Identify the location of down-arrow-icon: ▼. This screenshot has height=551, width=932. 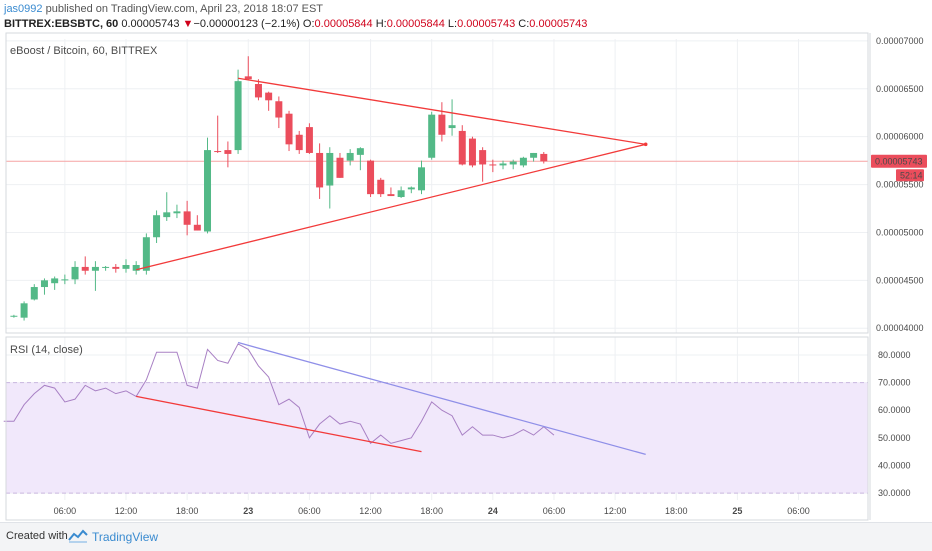
(188, 24).